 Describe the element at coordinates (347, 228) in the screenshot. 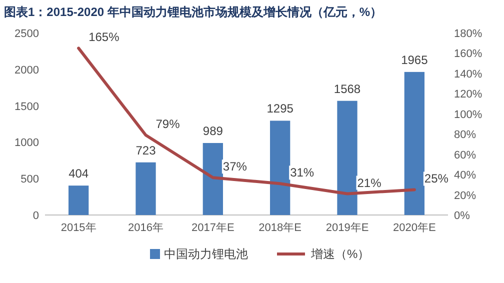

I see `x-tick-label: 2019年E` at that location.